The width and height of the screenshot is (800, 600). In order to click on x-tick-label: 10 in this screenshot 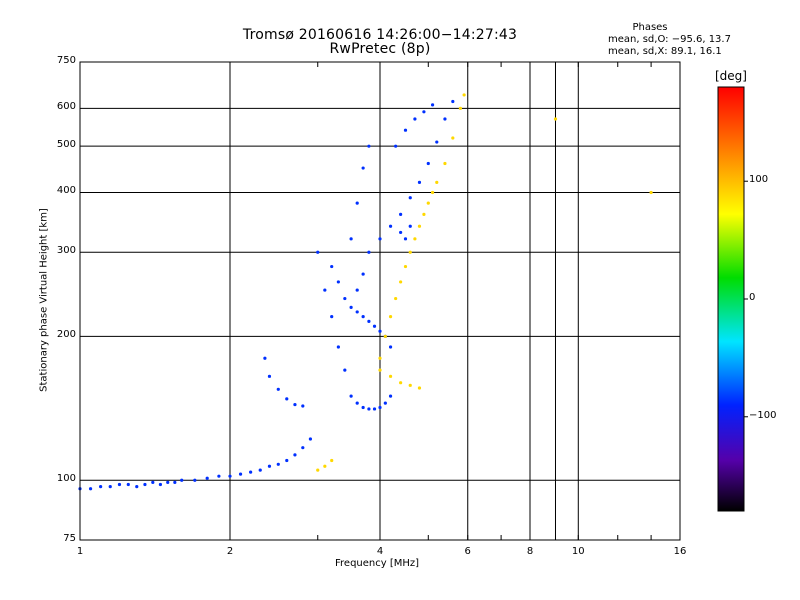, I will do `click(578, 551)`.